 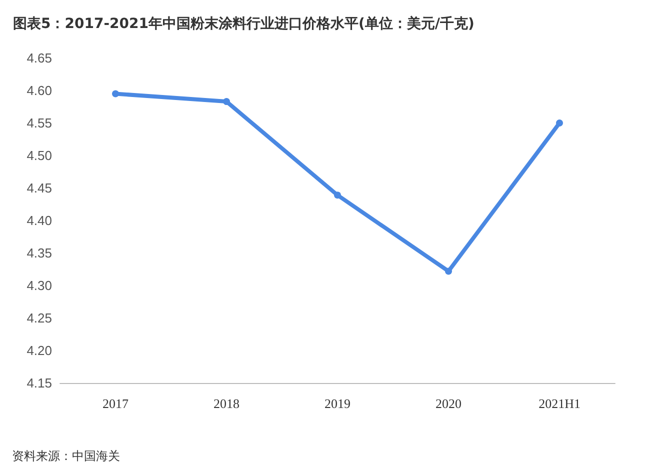 What do you see at coordinates (337, 403) in the screenshot?
I see `x-tick-label: 2019` at bounding box center [337, 403].